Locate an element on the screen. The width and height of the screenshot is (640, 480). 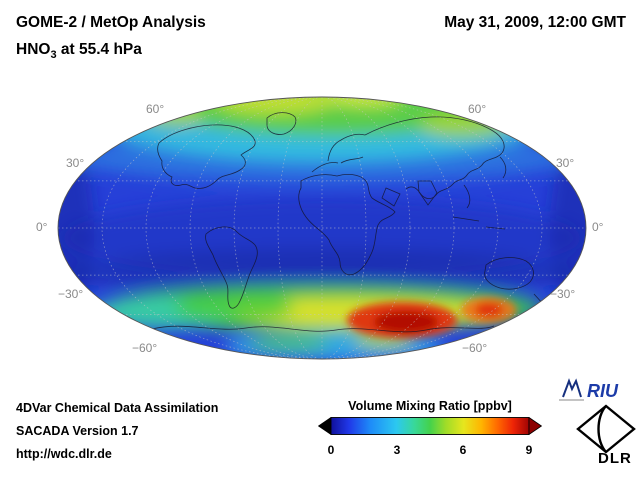
dlr-logo-text: DLR is located at coordinates (615, 458).